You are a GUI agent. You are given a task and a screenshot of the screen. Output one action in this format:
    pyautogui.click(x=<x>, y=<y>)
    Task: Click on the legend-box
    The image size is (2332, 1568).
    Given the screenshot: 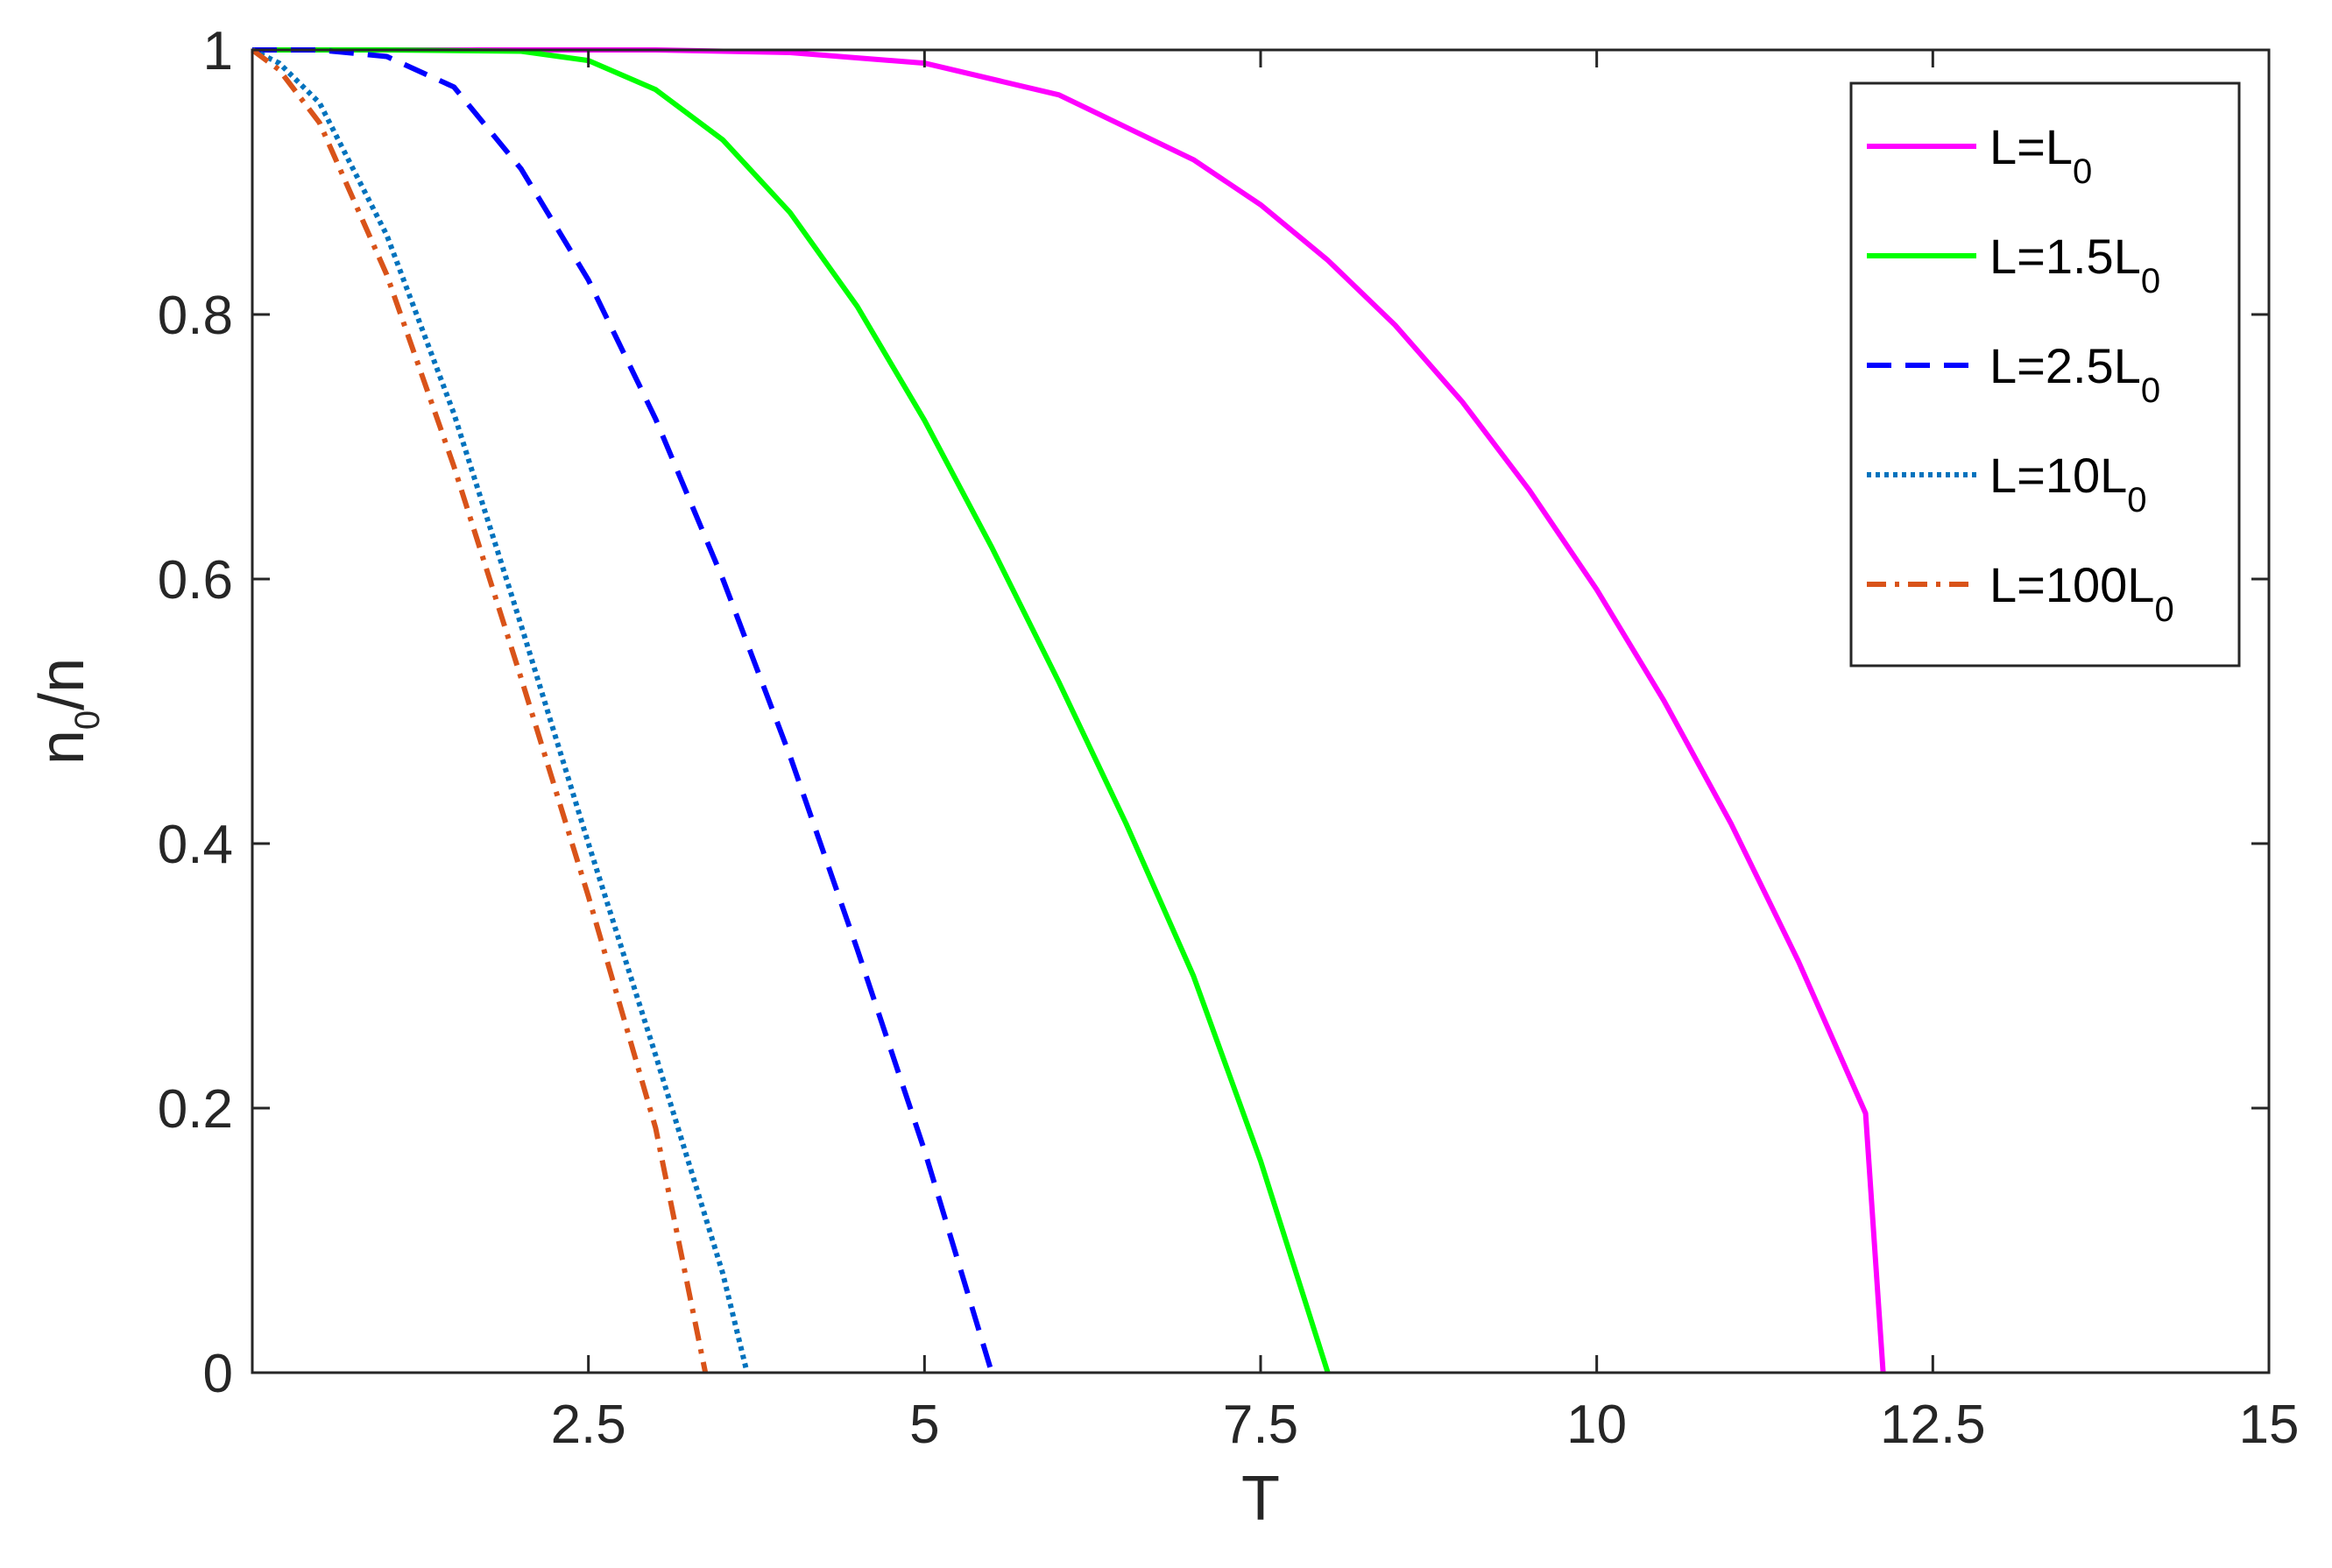 What is the action you would take?
    pyautogui.click(x=2045, y=374)
    